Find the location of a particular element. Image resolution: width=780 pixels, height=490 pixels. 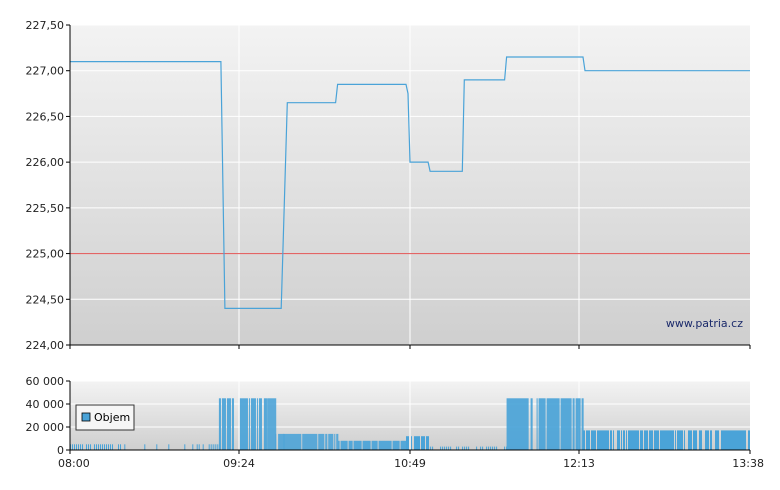

price-y-tick-label: 226,00 is located at coordinates (45, 162).